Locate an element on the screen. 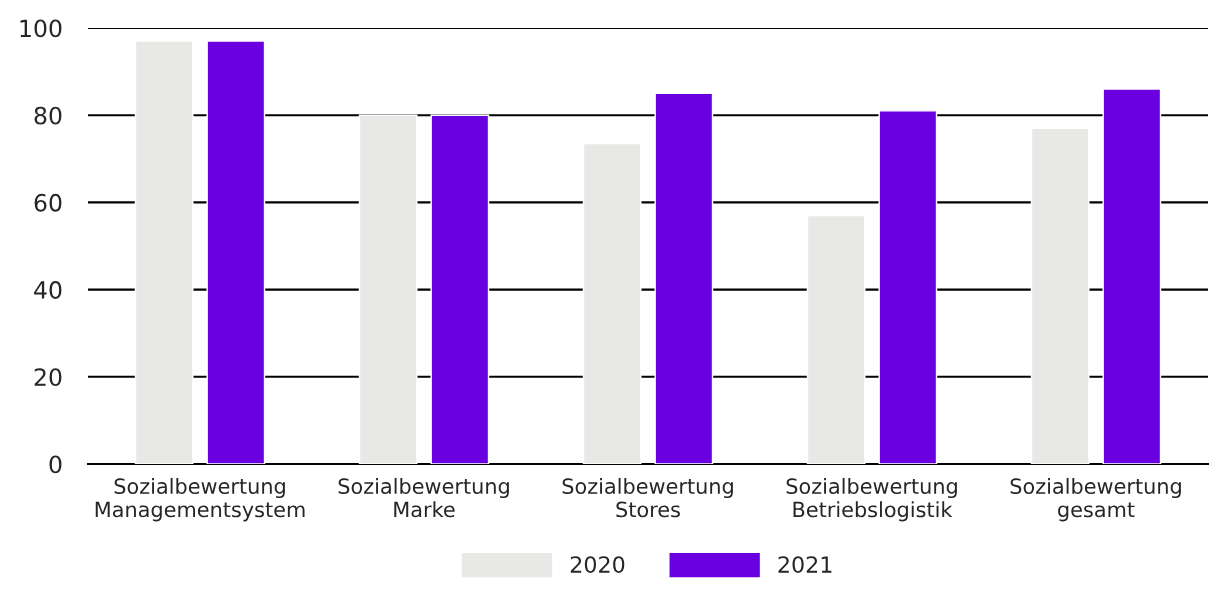  legend-label: 2020 is located at coordinates (597, 564).